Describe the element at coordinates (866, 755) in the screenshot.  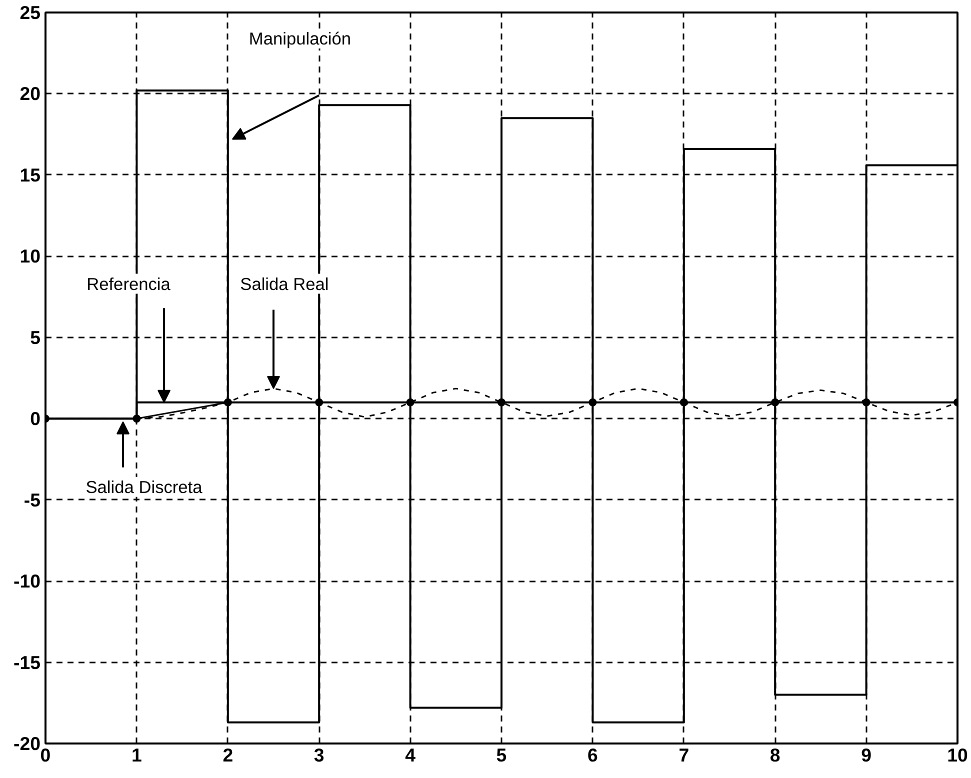
I see `x-tick-label: 9` at that location.